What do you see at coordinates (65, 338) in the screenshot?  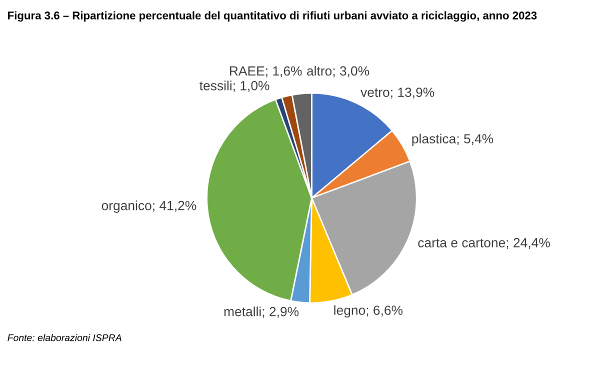 I see `source-note: Fonte: elaborazioni ISPRA` at bounding box center [65, 338].